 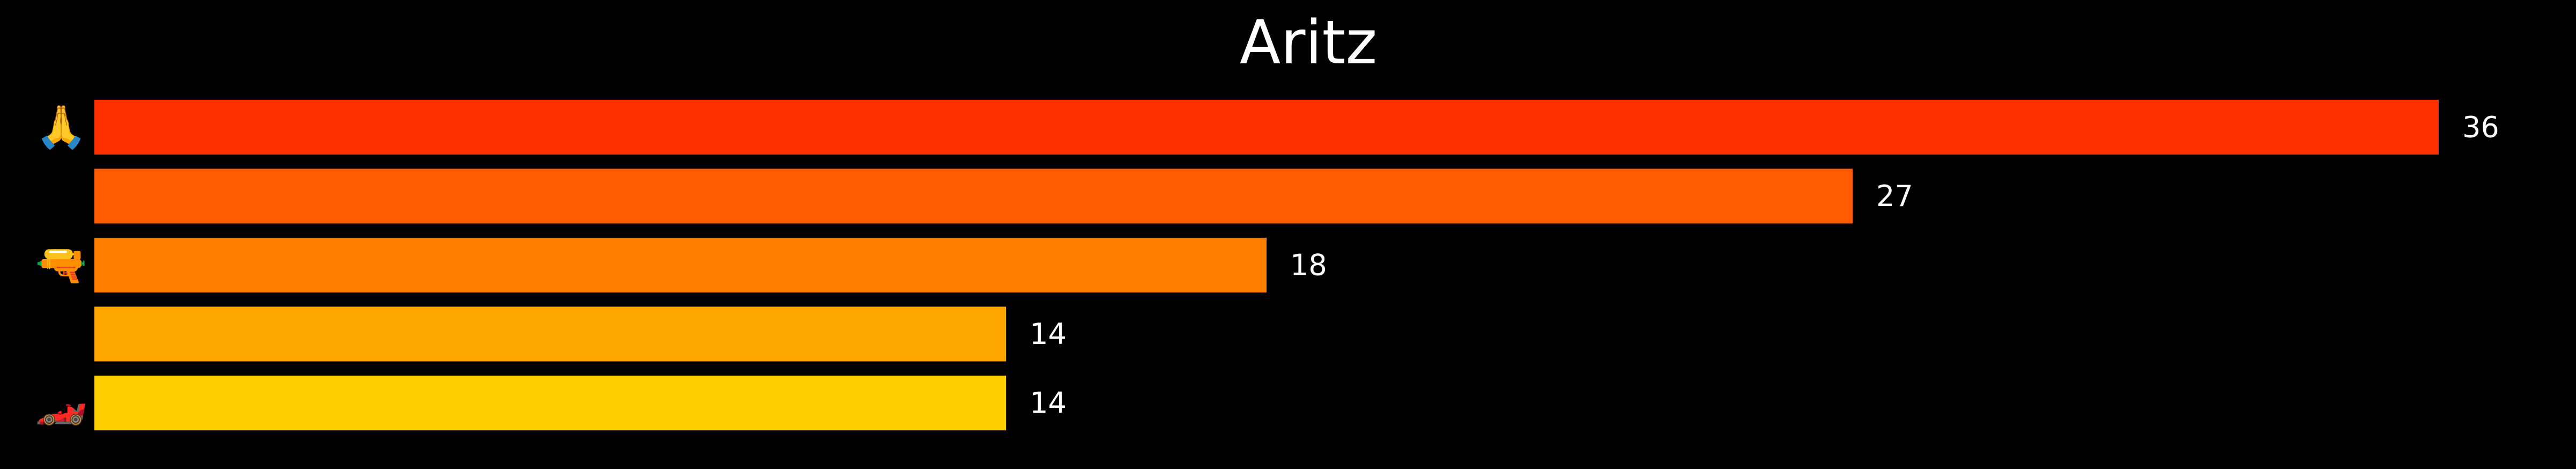 What do you see at coordinates (1308, 265) in the screenshot?
I see `value-label-2: 18` at bounding box center [1308, 265].